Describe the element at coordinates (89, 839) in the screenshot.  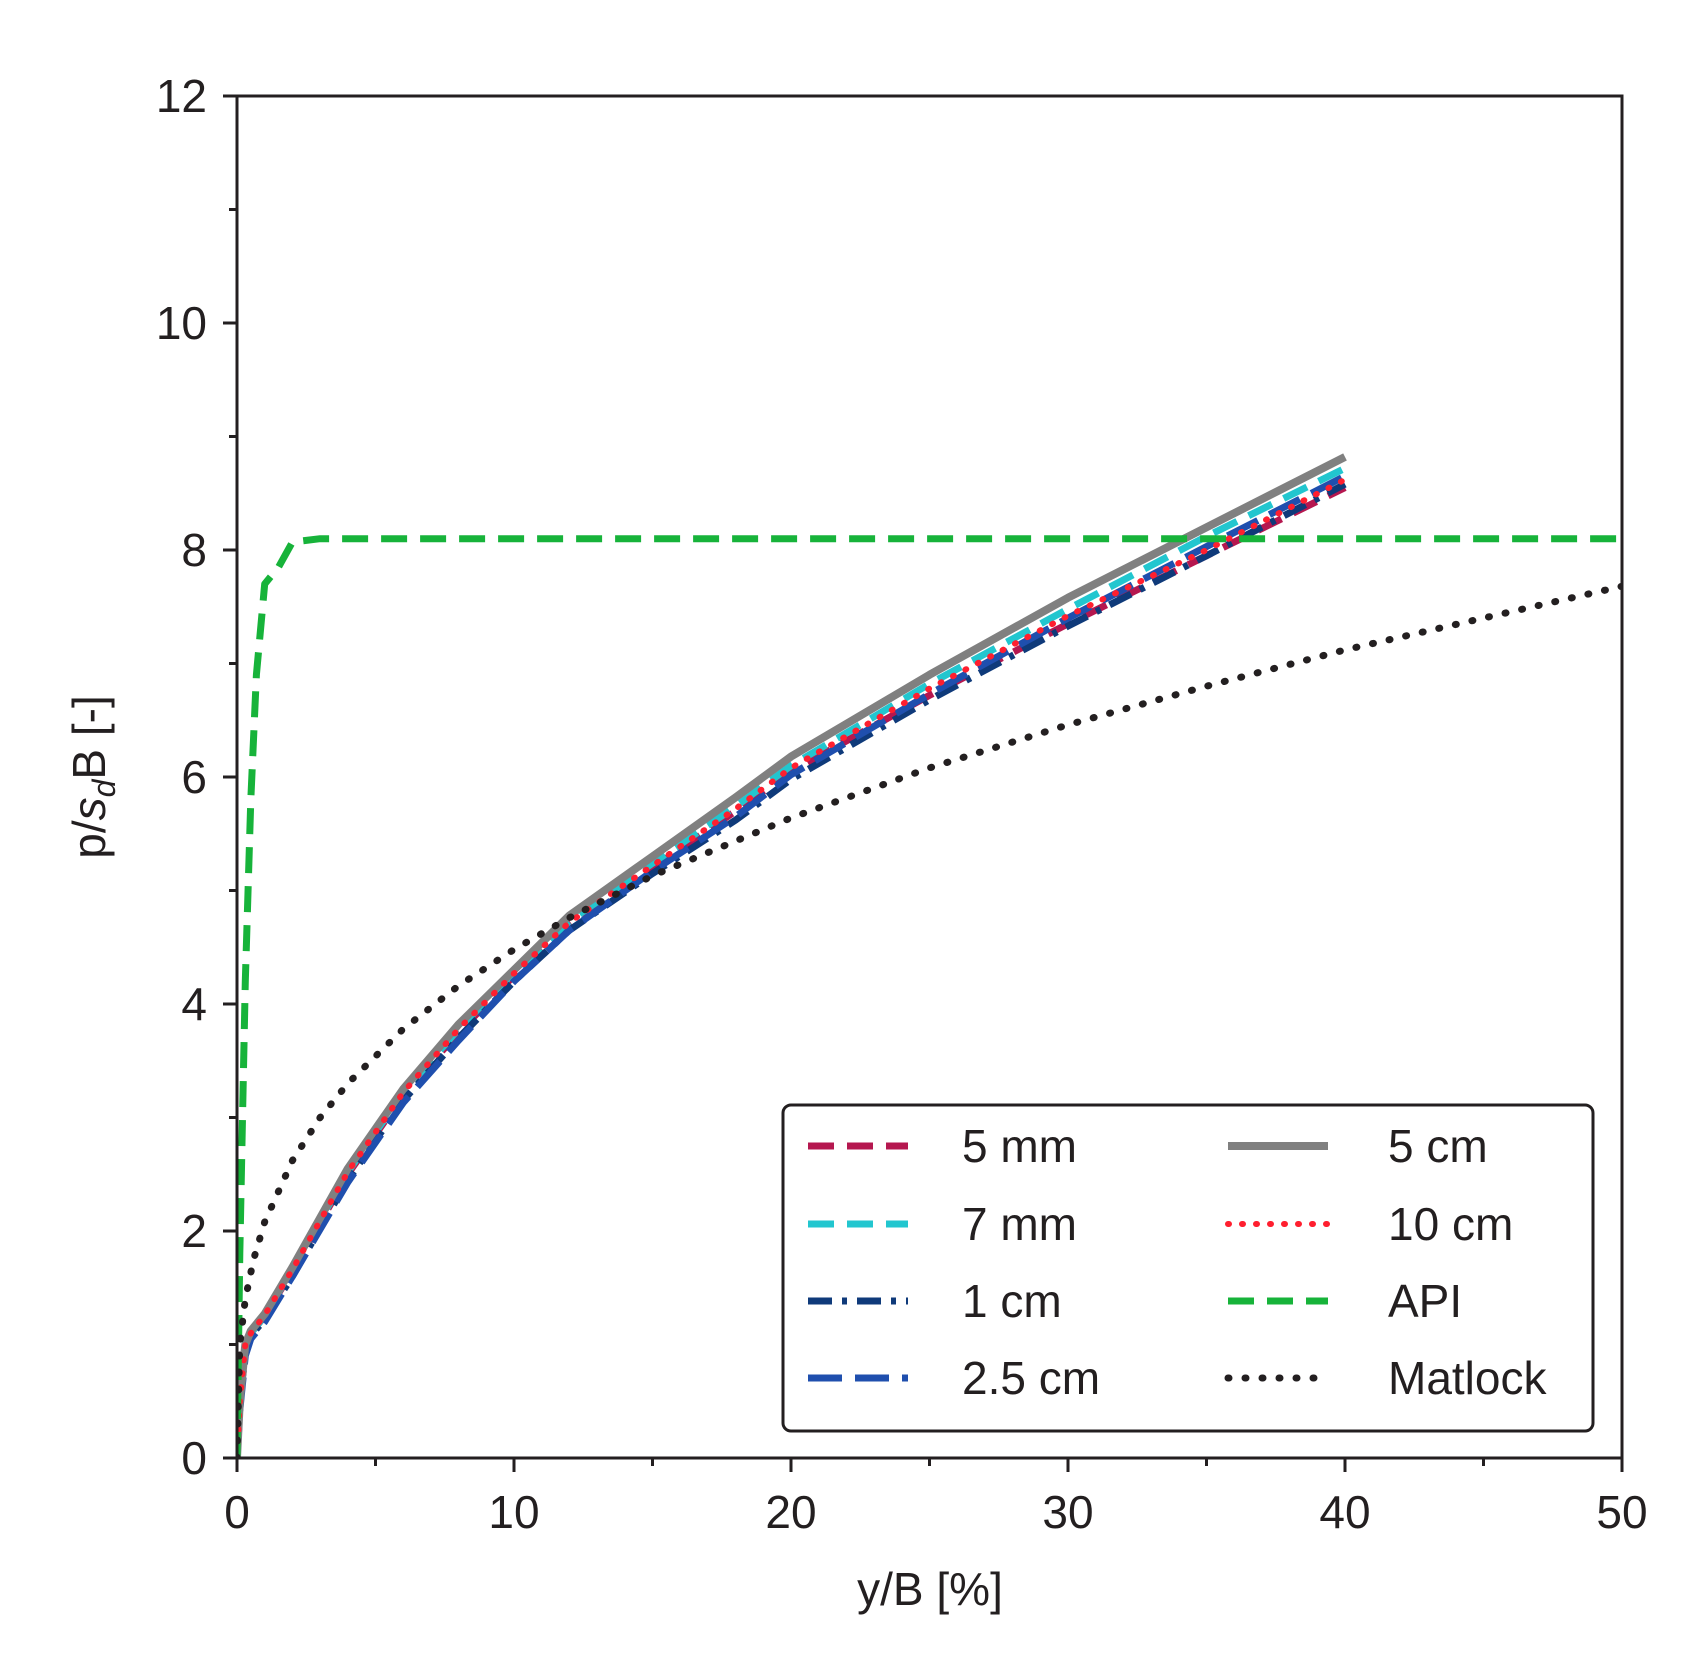
I see `y-axis-title-prefix: p/` at that location.